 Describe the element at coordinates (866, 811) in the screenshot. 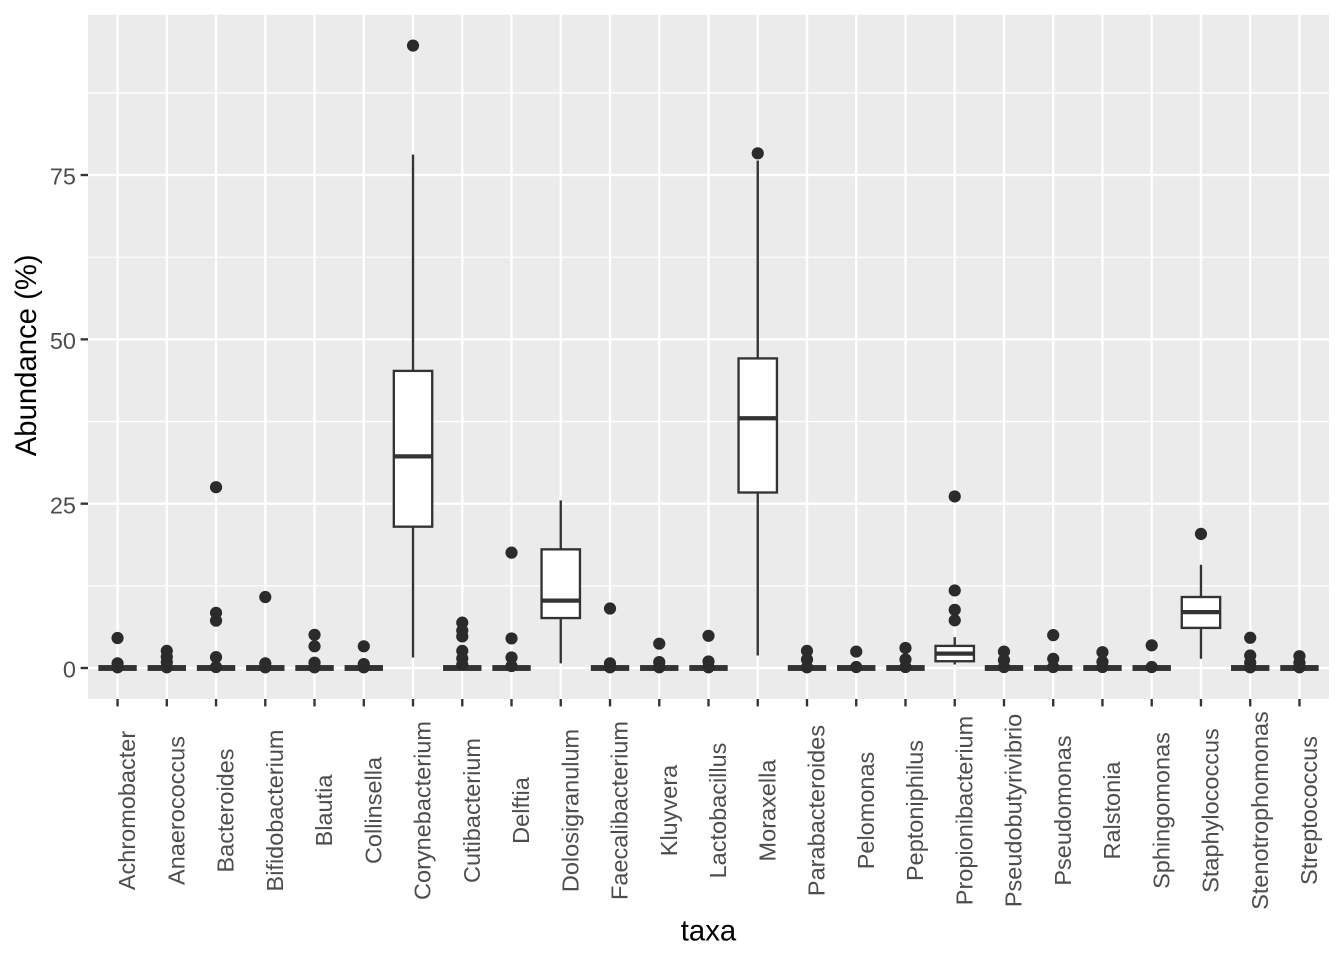

I see `svg-text: Pelomonas` at that location.